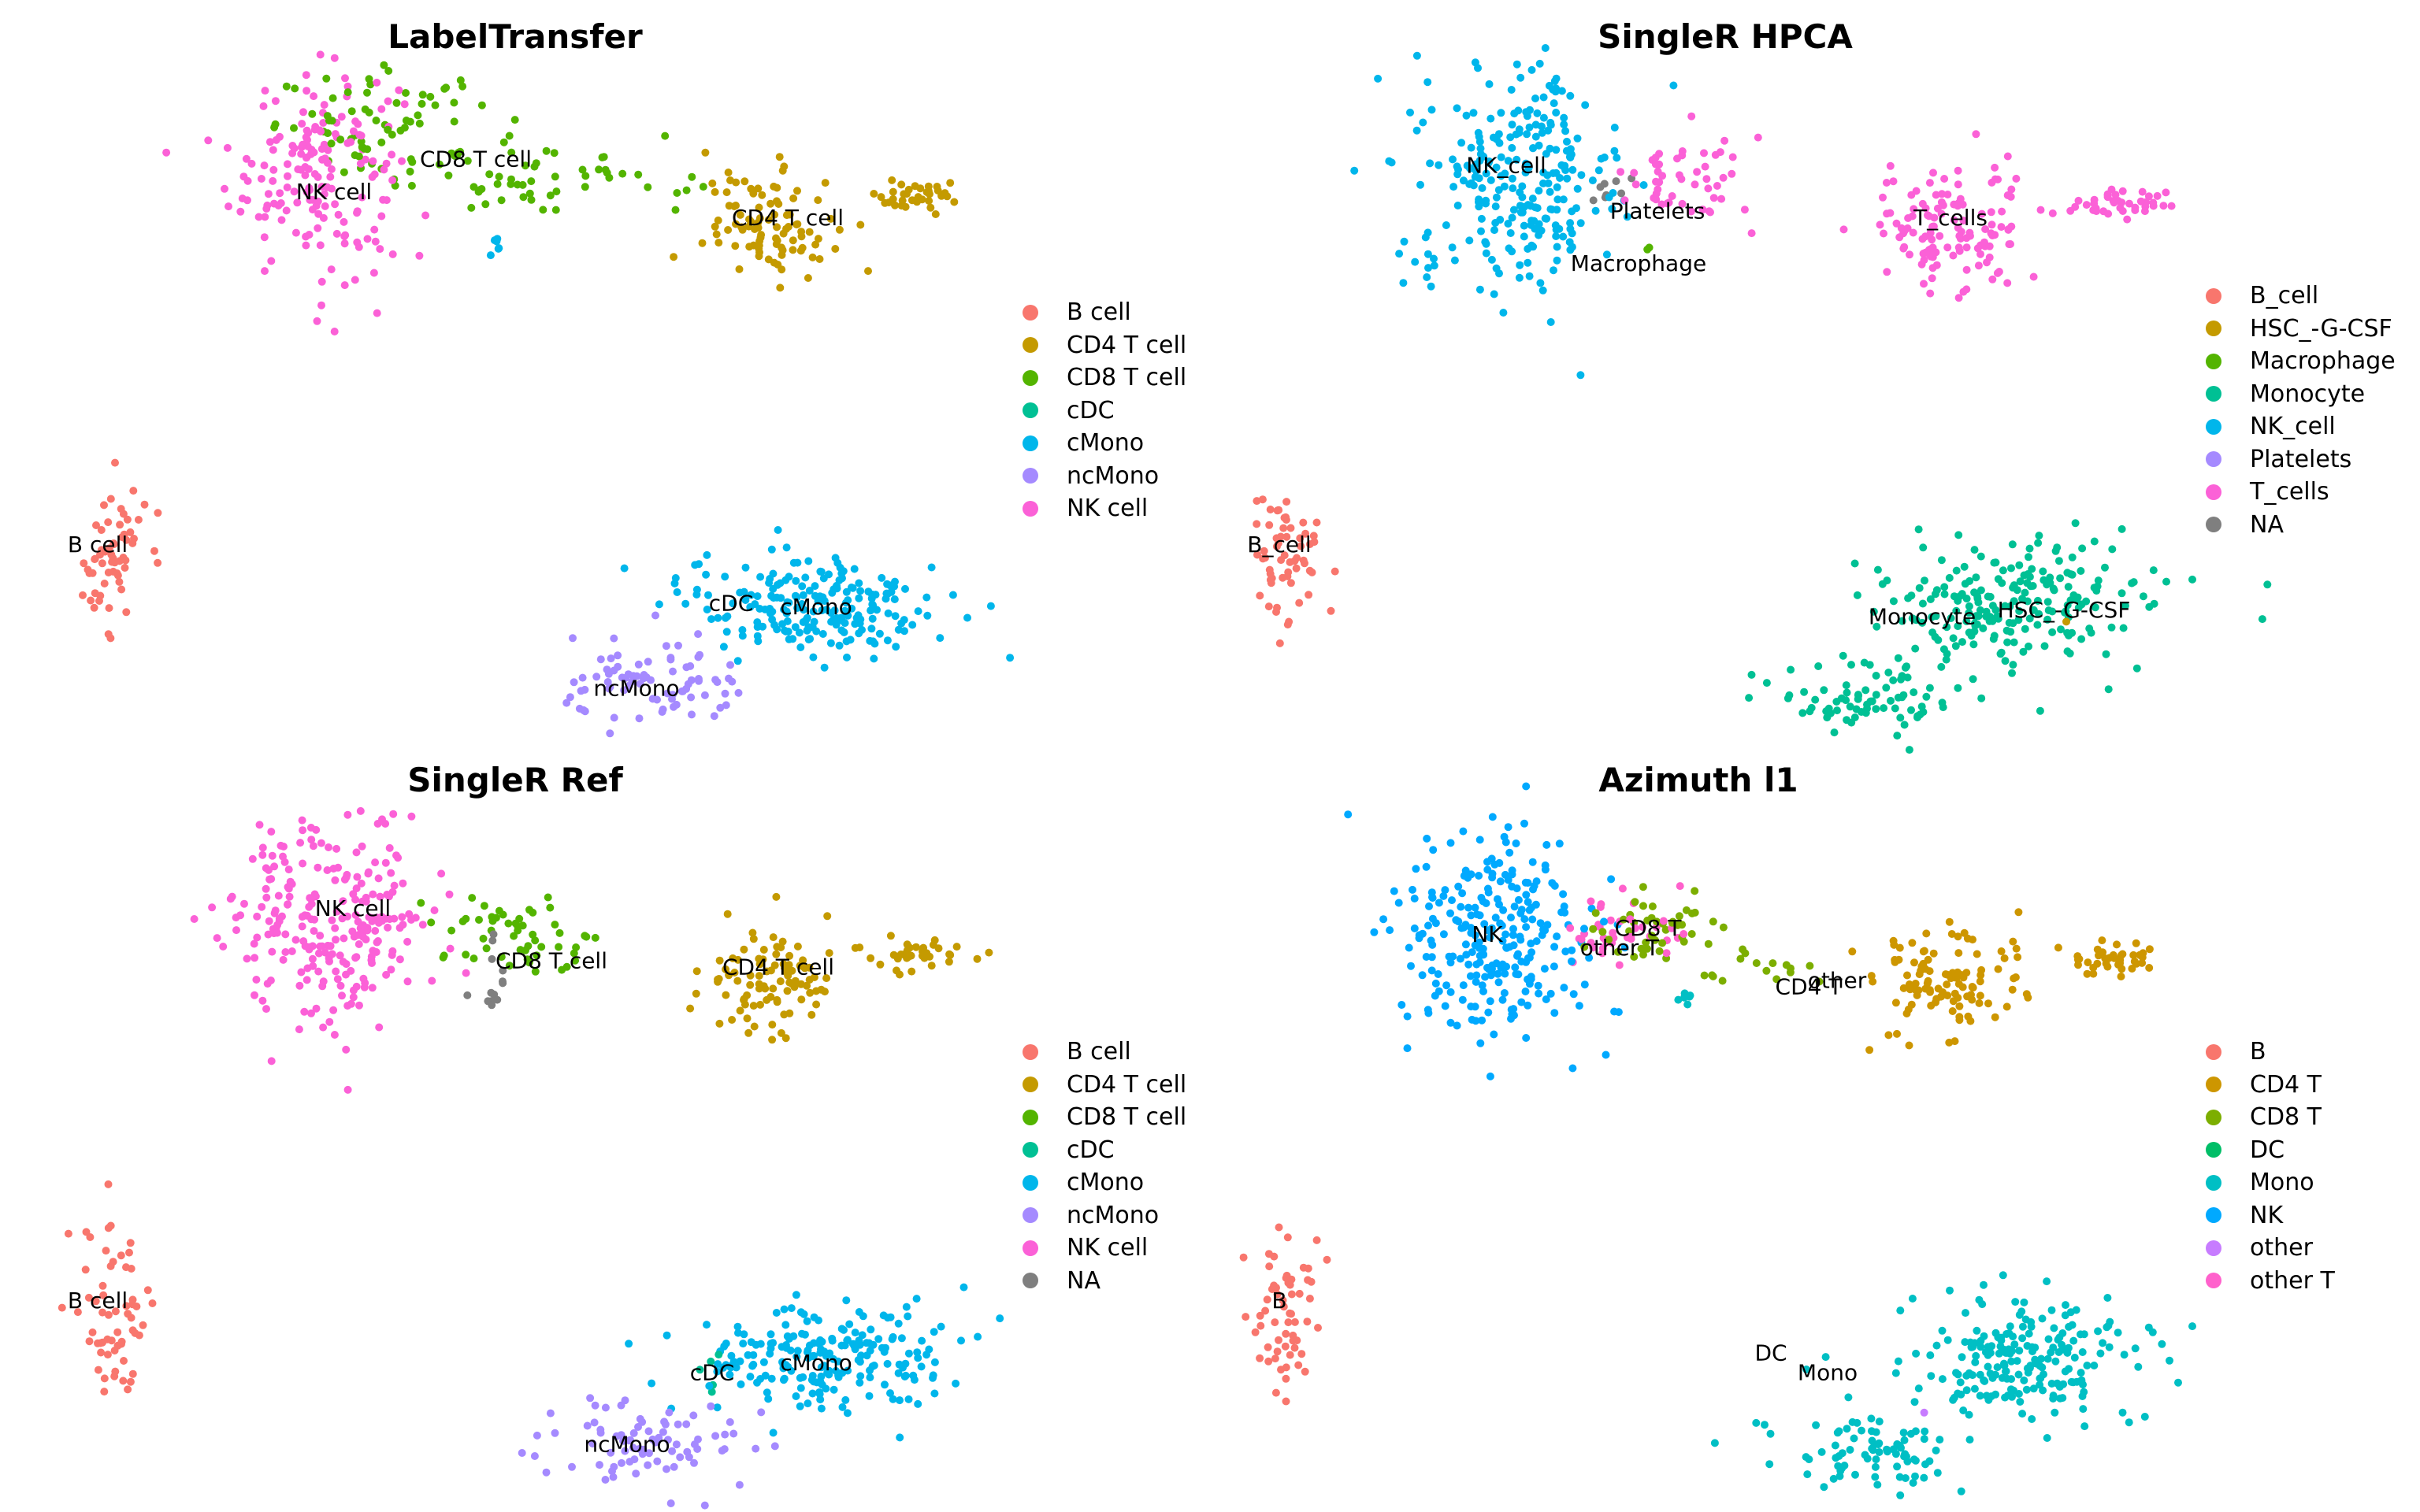 The height and width of the screenshot is (1512, 2420). I want to click on legend-label: cDC, so click(1091, 1150).